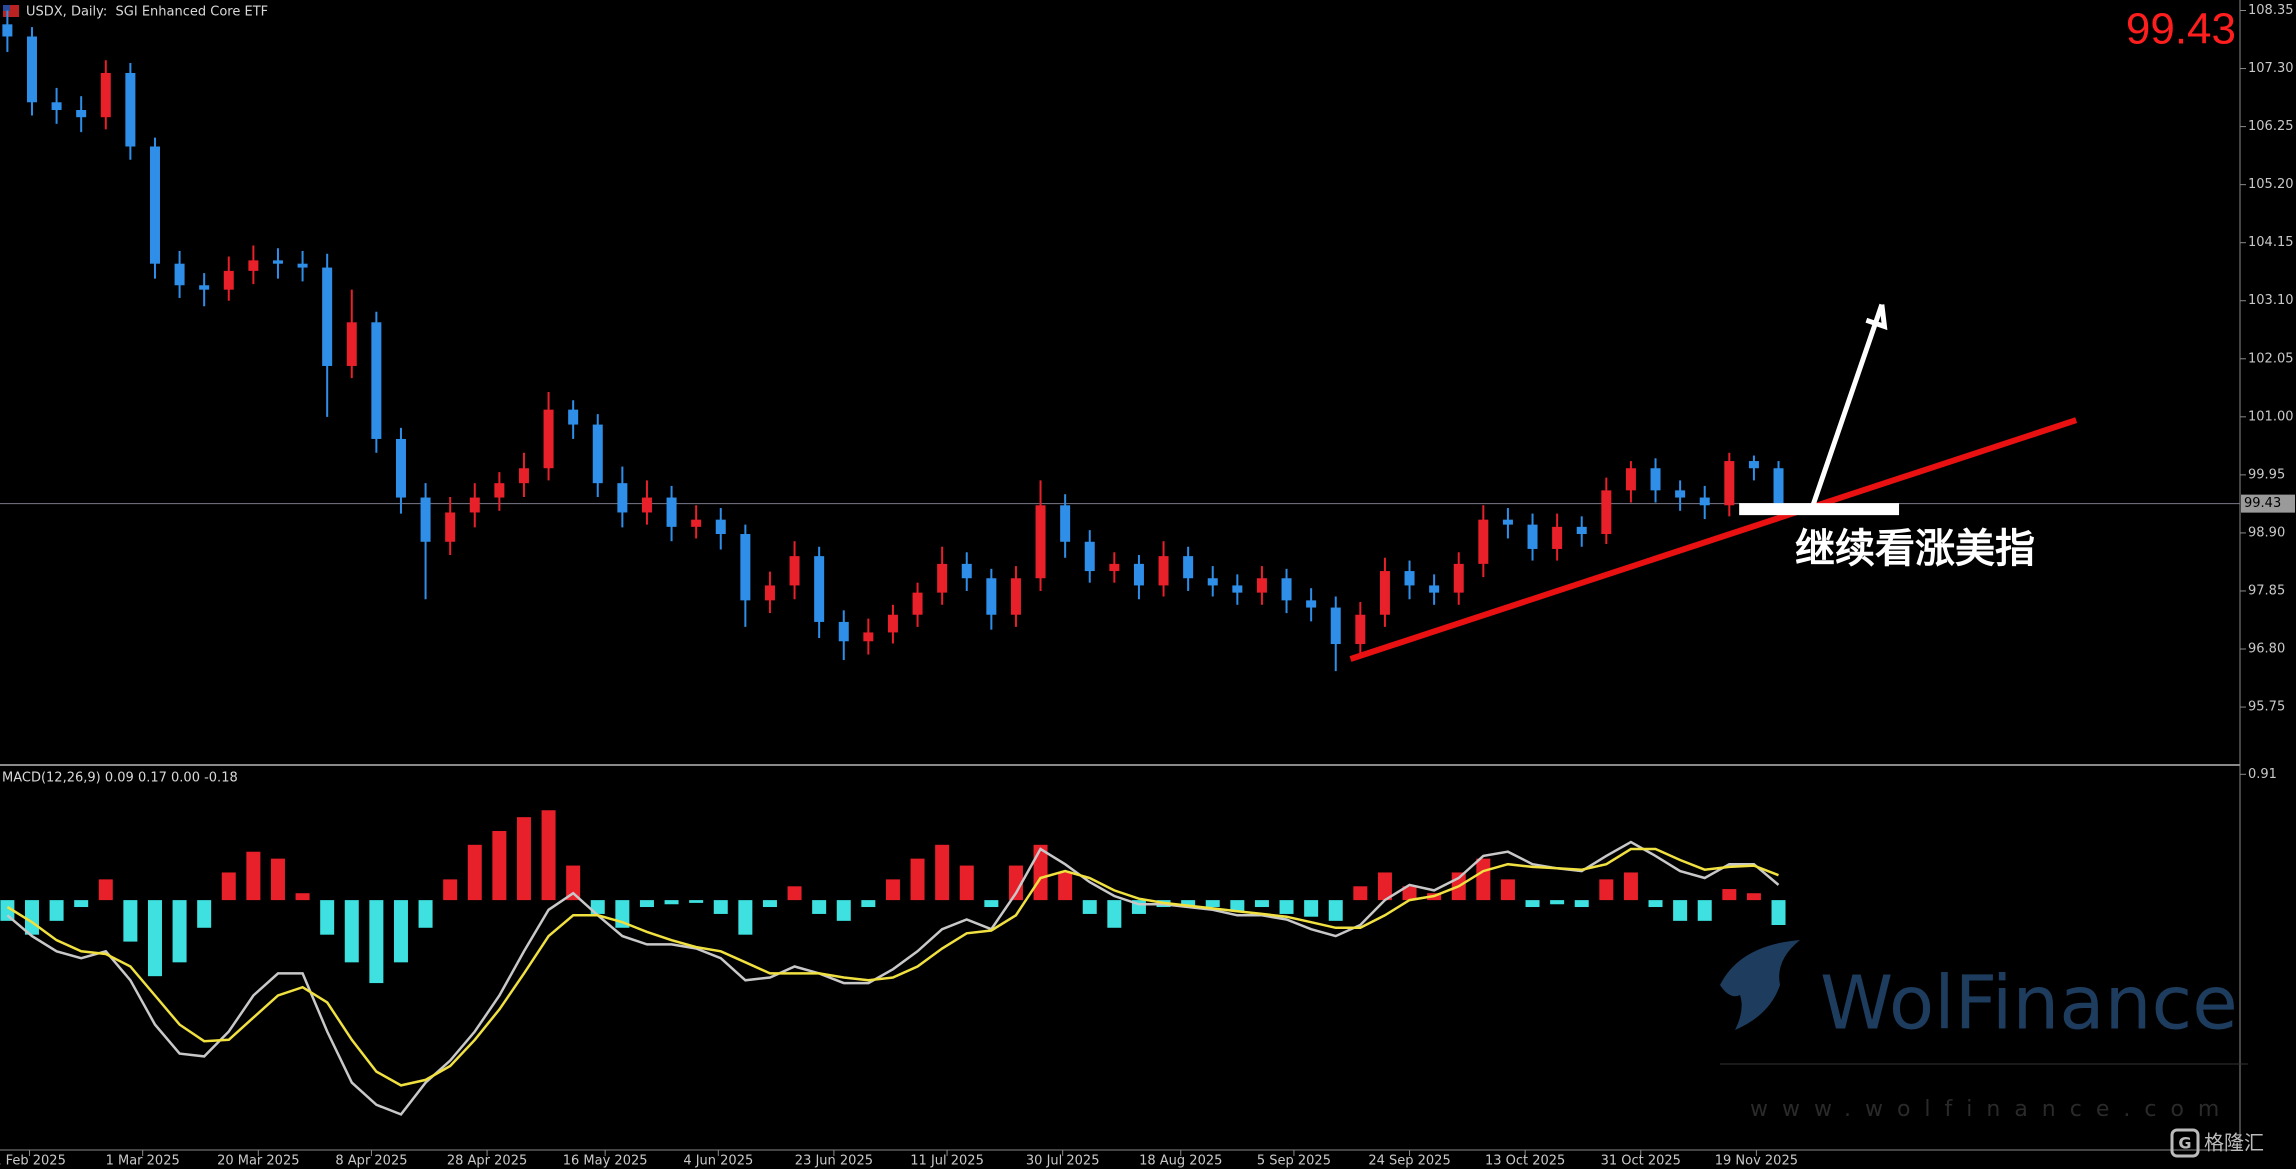 The image size is (2296, 1169). Describe the element at coordinates (1760, 985) in the screenshot. I see `wolf-icon` at that location.